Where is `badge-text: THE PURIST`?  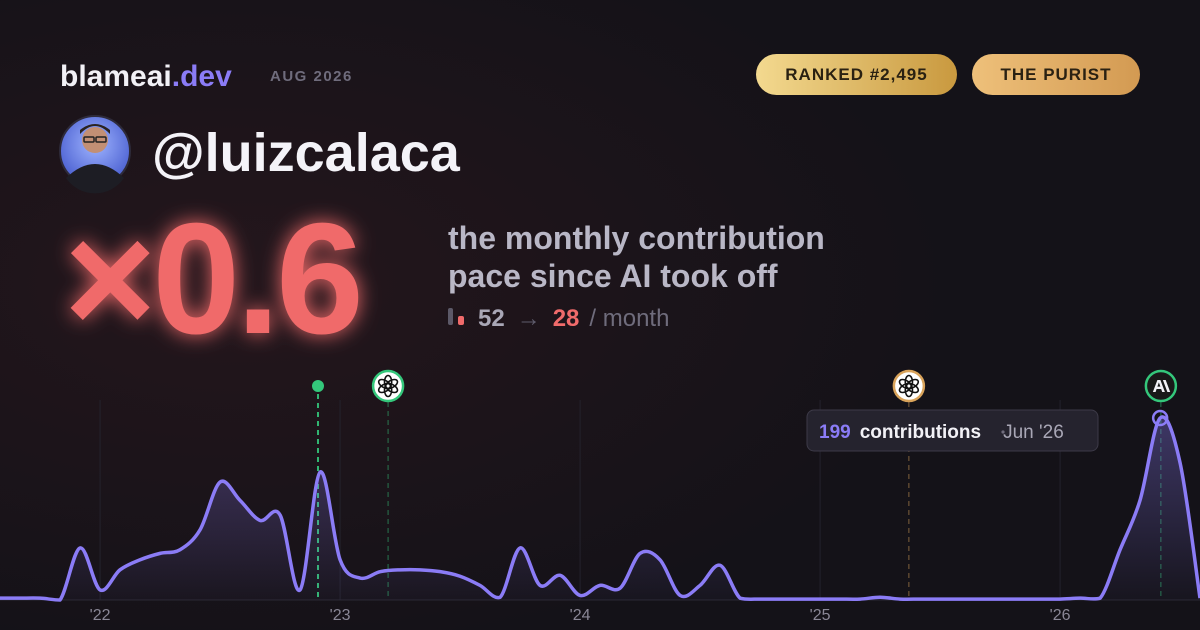 badge-text: THE PURIST is located at coordinates (1055, 74).